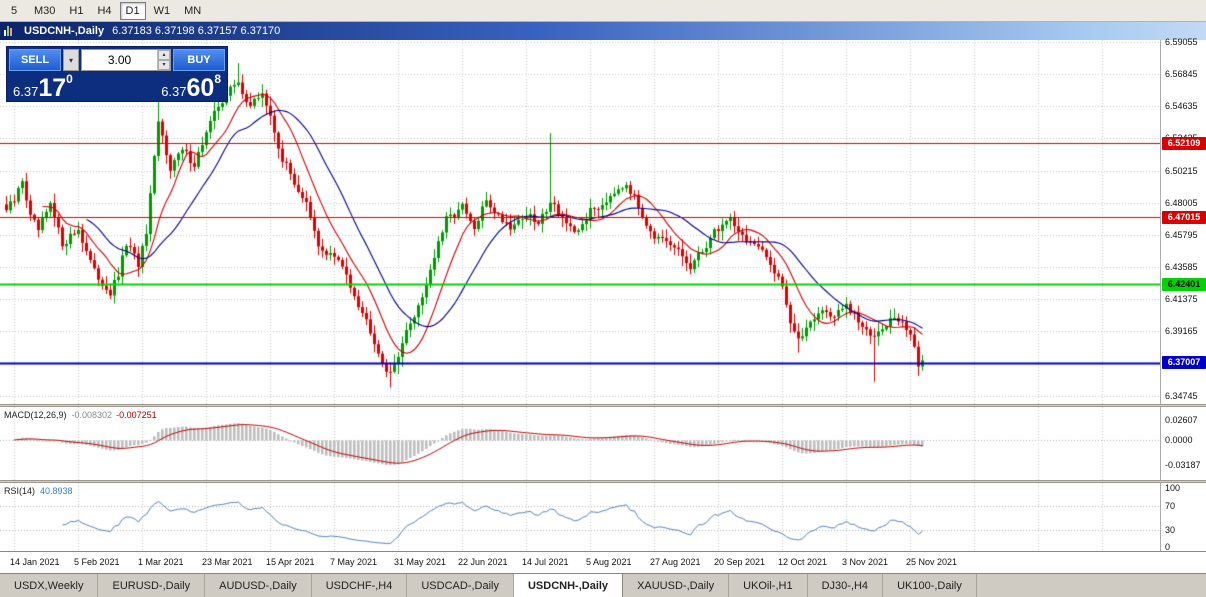  What do you see at coordinates (217, 79) in the screenshot?
I see `buy-price-sup: 8` at bounding box center [217, 79].